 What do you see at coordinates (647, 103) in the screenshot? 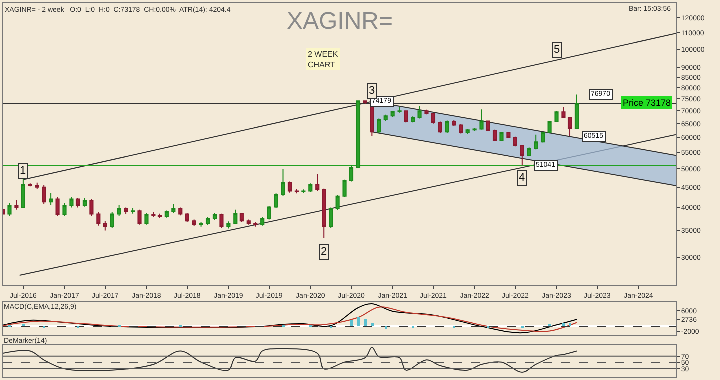
I see `ref-line-label: Price 73178` at bounding box center [647, 103].